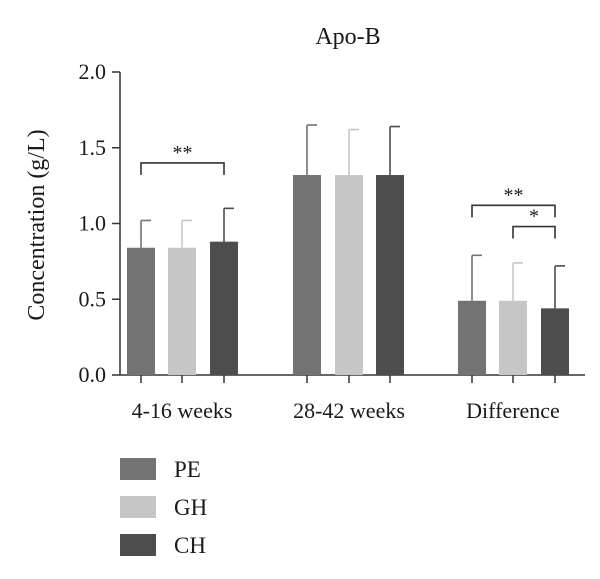 This screenshot has width=600, height=579. What do you see at coordinates (37, 224) in the screenshot?
I see `y-axis-label: Concentration (g/L)` at bounding box center [37, 224].